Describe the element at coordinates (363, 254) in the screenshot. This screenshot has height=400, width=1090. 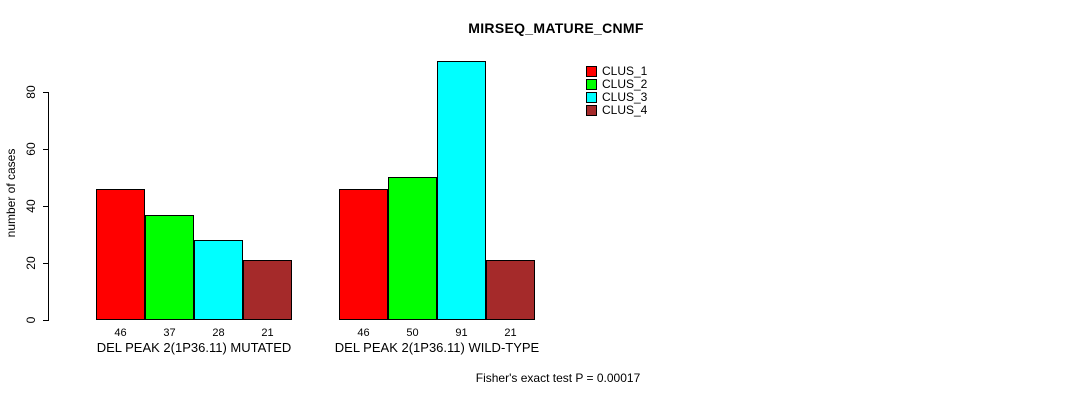
I see `bar-clus_1-group2` at that location.